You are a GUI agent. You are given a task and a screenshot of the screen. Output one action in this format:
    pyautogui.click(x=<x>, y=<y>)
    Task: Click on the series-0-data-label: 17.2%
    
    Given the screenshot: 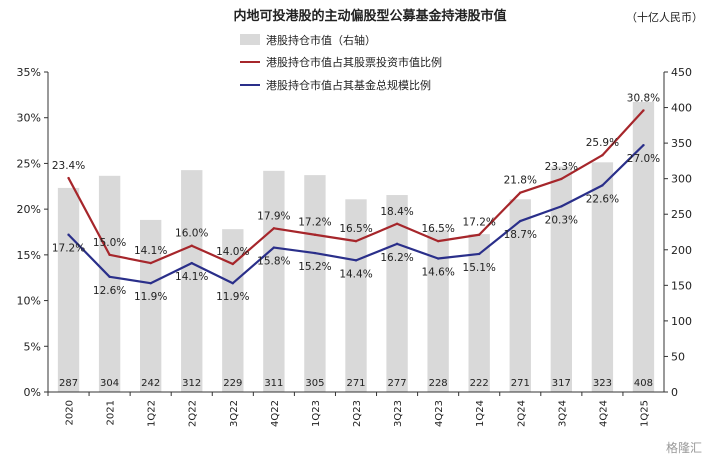 What is the action you would take?
    pyautogui.click(x=479, y=223)
    